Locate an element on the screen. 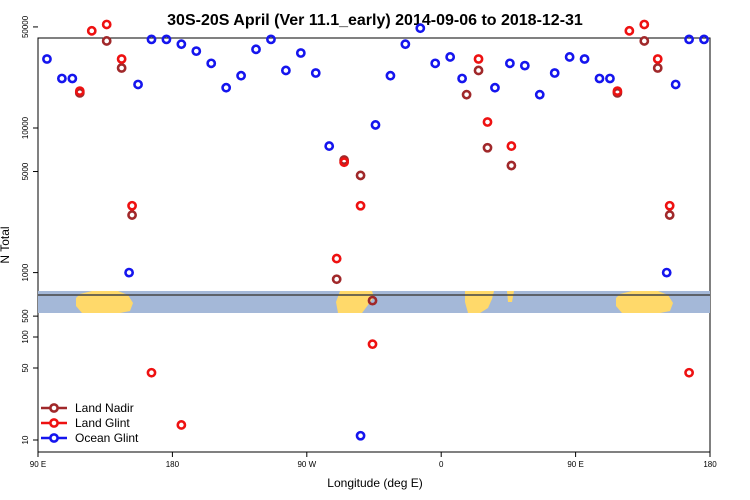  x-axis: 90 E 180 90 W 0 90 E 180 is located at coordinates (373, 460).